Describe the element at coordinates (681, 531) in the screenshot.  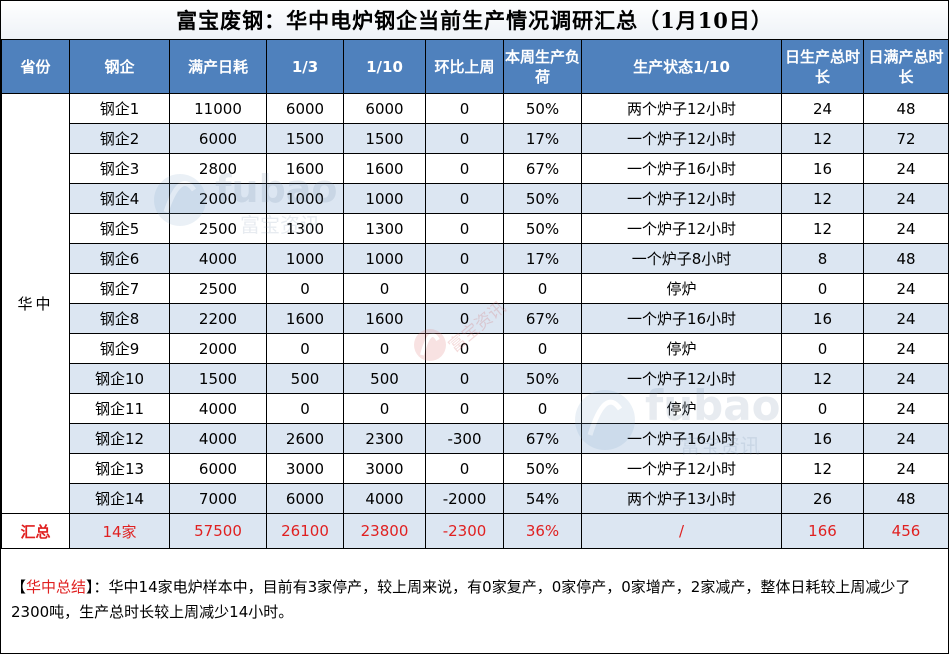
I see `total-cell: /` at that location.